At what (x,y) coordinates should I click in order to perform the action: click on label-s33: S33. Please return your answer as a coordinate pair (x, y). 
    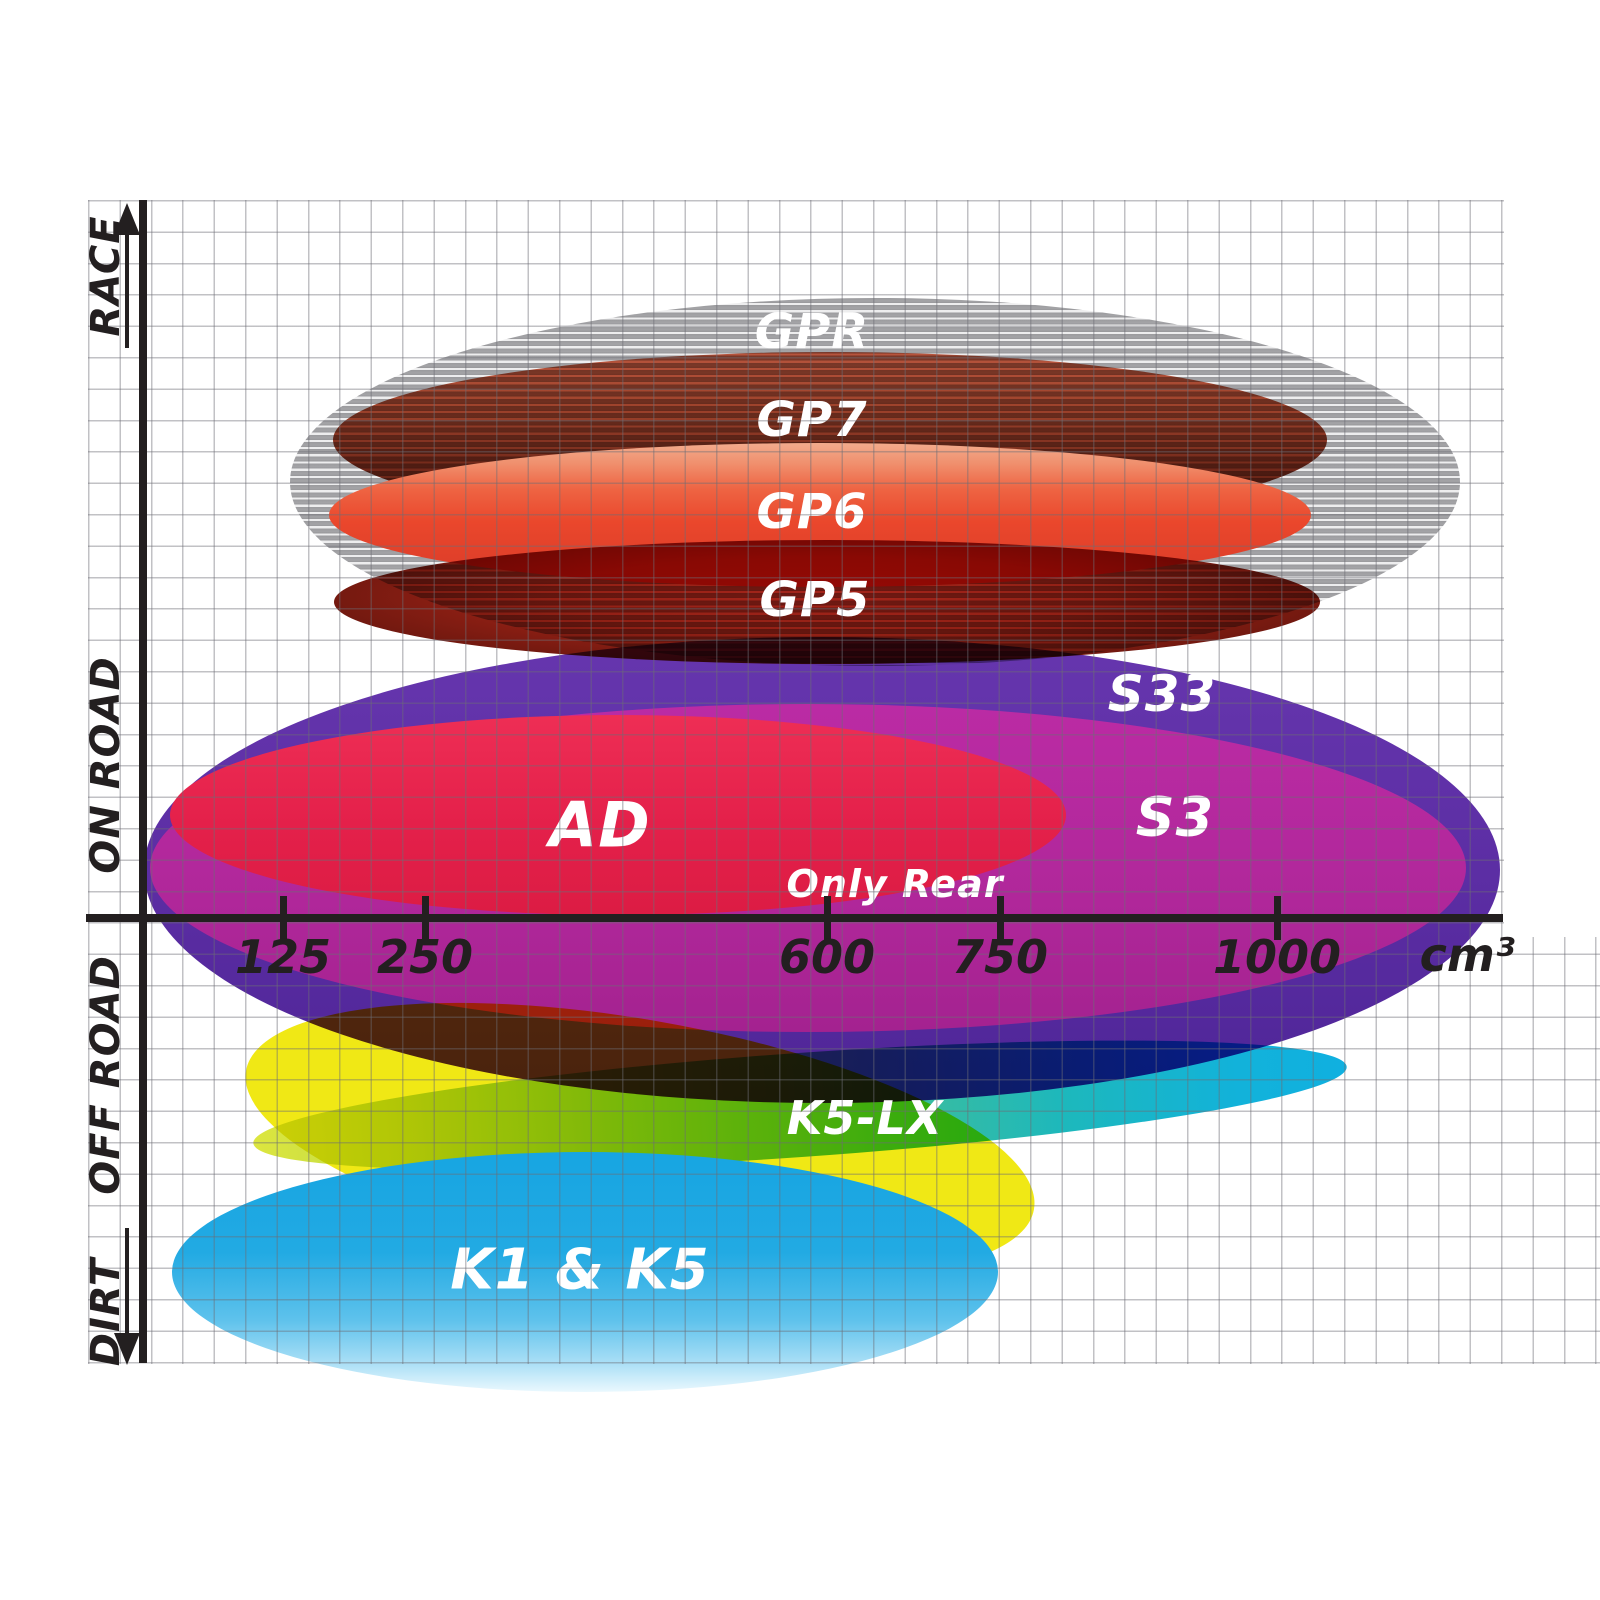
    Looking at the image, I should click on (1162, 694).